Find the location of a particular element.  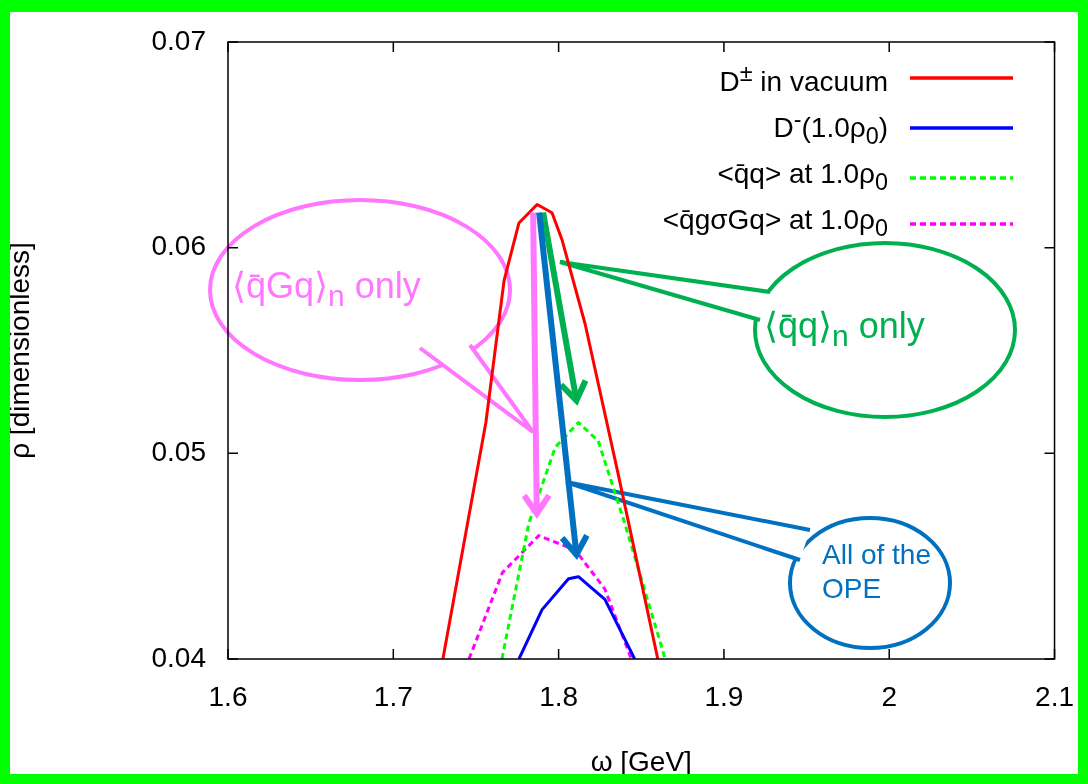

x-tick-label: 1.8 is located at coordinates (559, 696).